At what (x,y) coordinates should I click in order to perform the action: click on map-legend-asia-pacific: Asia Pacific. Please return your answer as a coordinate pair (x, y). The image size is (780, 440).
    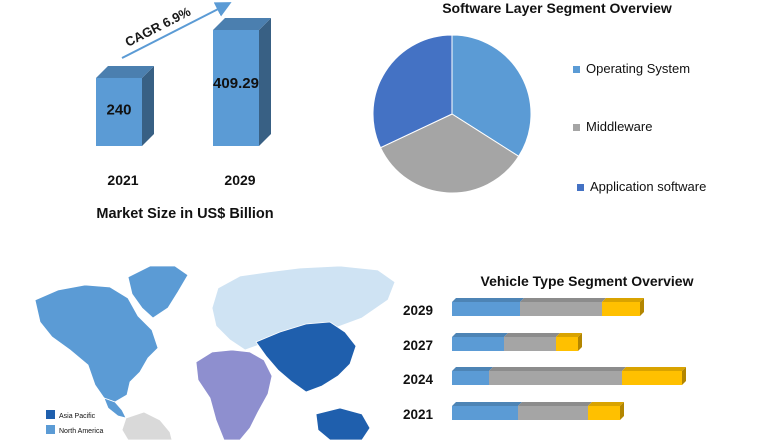
    Looking at the image, I should click on (77, 416).